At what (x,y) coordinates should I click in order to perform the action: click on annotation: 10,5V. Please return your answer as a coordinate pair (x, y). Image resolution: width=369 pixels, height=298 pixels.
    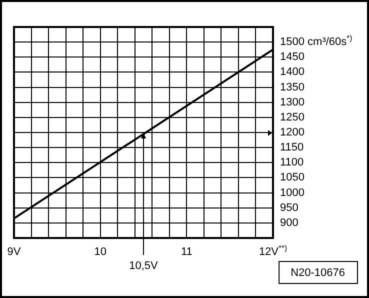
    Looking at the image, I should click on (144, 266).